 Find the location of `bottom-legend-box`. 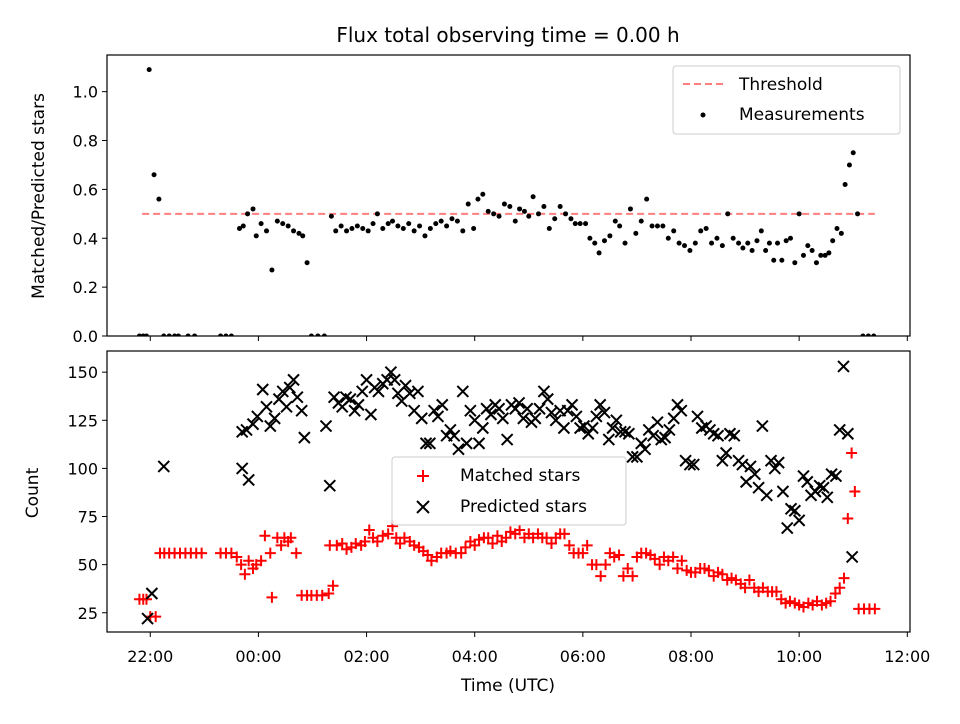

bottom-legend-box is located at coordinates (509, 491).